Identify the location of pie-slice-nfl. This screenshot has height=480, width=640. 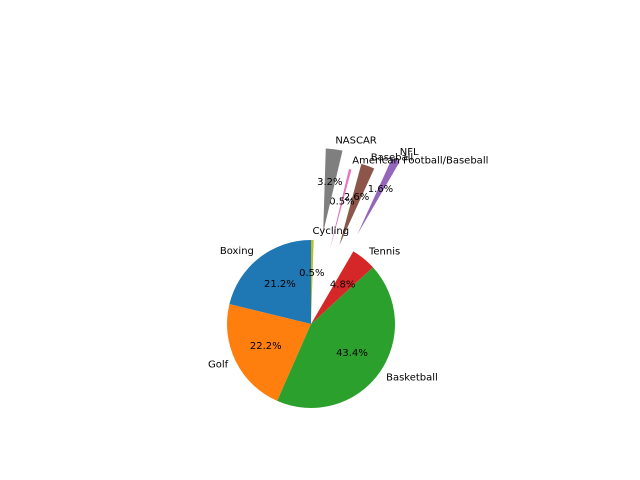
(378, 196).